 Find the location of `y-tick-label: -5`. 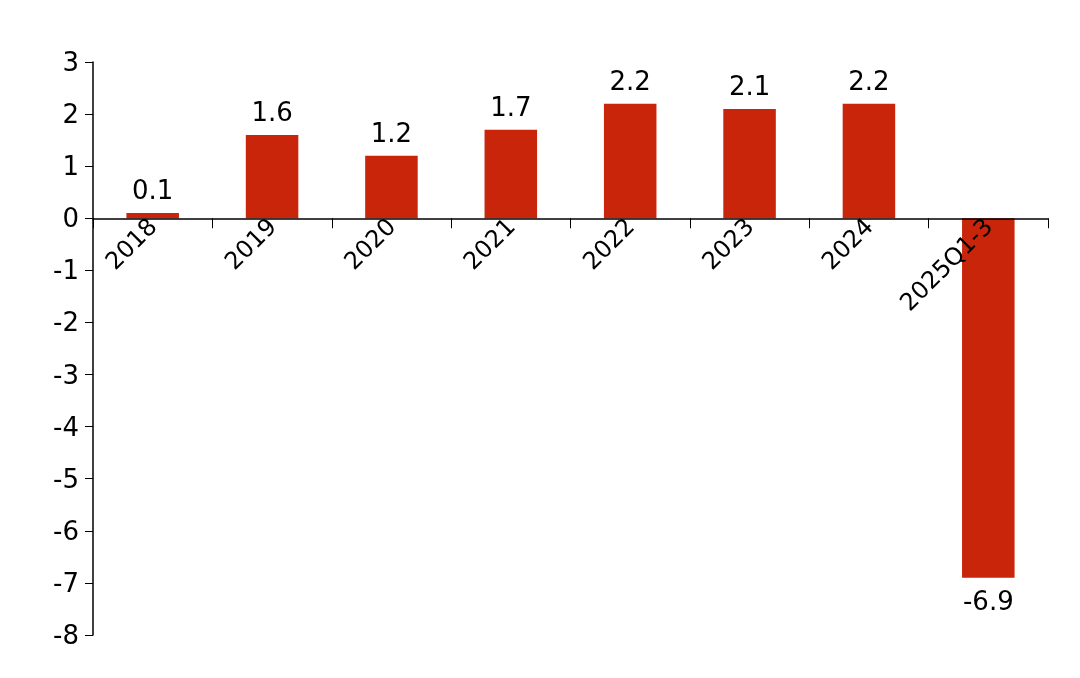

y-tick-label: -5 is located at coordinates (66, 478).